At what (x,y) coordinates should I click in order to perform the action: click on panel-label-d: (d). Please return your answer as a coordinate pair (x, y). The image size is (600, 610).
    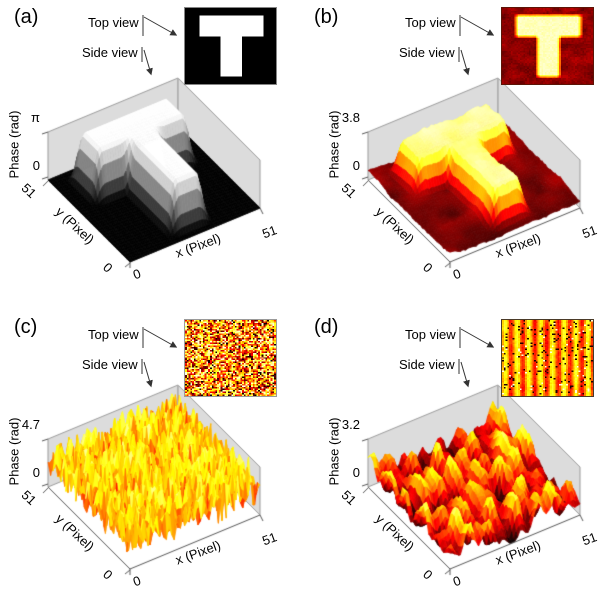
    Looking at the image, I should click on (326, 327).